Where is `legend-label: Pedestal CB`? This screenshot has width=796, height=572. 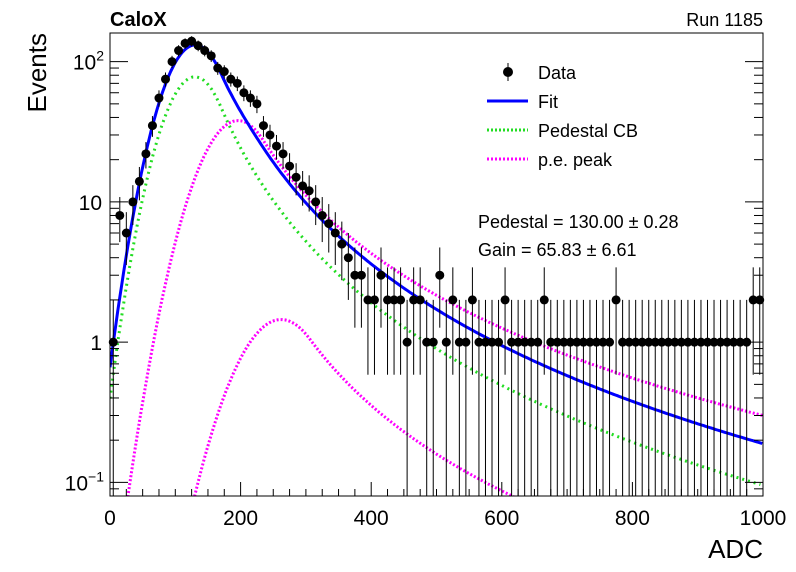
legend-label: Pedestal CB is located at coordinates (588, 131).